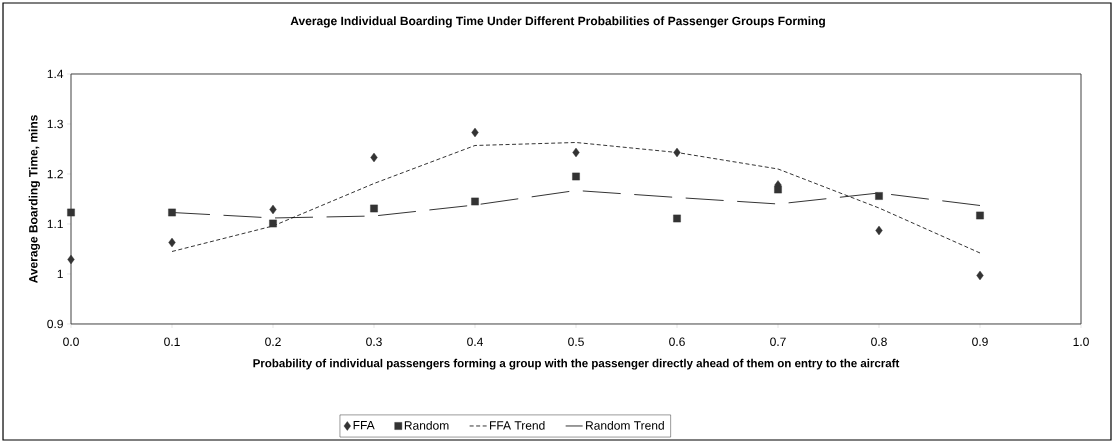  What do you see at coordinates (55, 324) in the screenshot?
I see `y-tick-label: 0.9` at bounding box center [55, 324].